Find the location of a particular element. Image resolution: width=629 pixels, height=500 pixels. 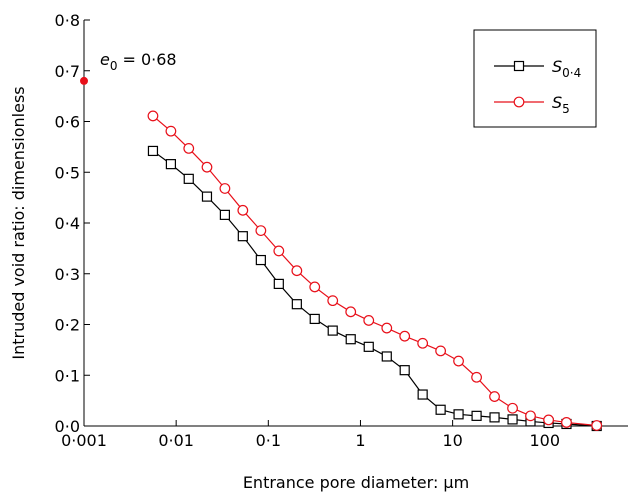

y-tick-label: 0·5 is located at coordinates (67, 172).